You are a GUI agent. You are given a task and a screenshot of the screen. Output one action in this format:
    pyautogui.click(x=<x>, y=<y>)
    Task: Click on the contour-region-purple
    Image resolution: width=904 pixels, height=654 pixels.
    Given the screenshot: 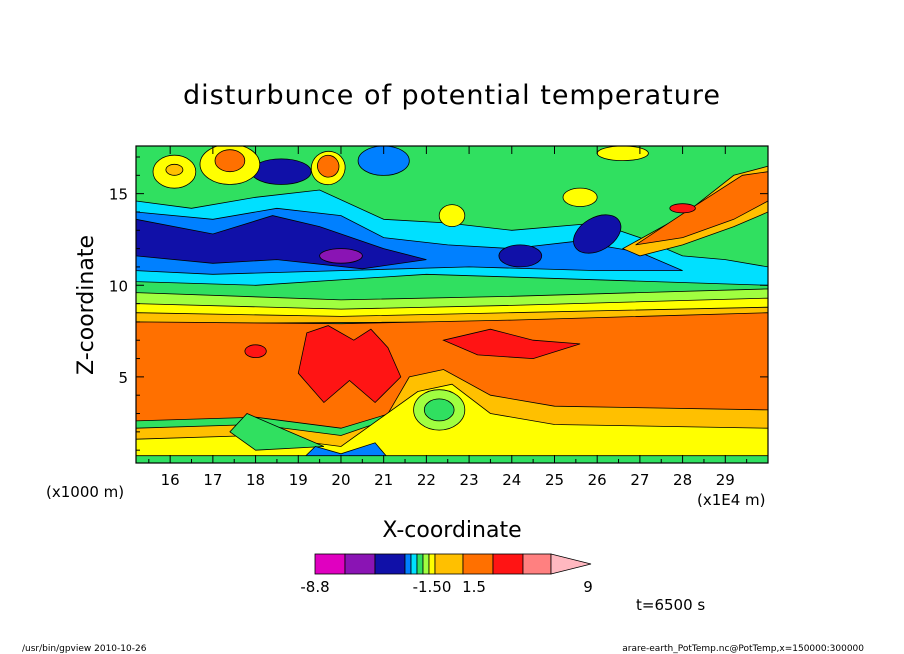 What is the action you would take?
    pyautogui.click(x=341, y=256)
    